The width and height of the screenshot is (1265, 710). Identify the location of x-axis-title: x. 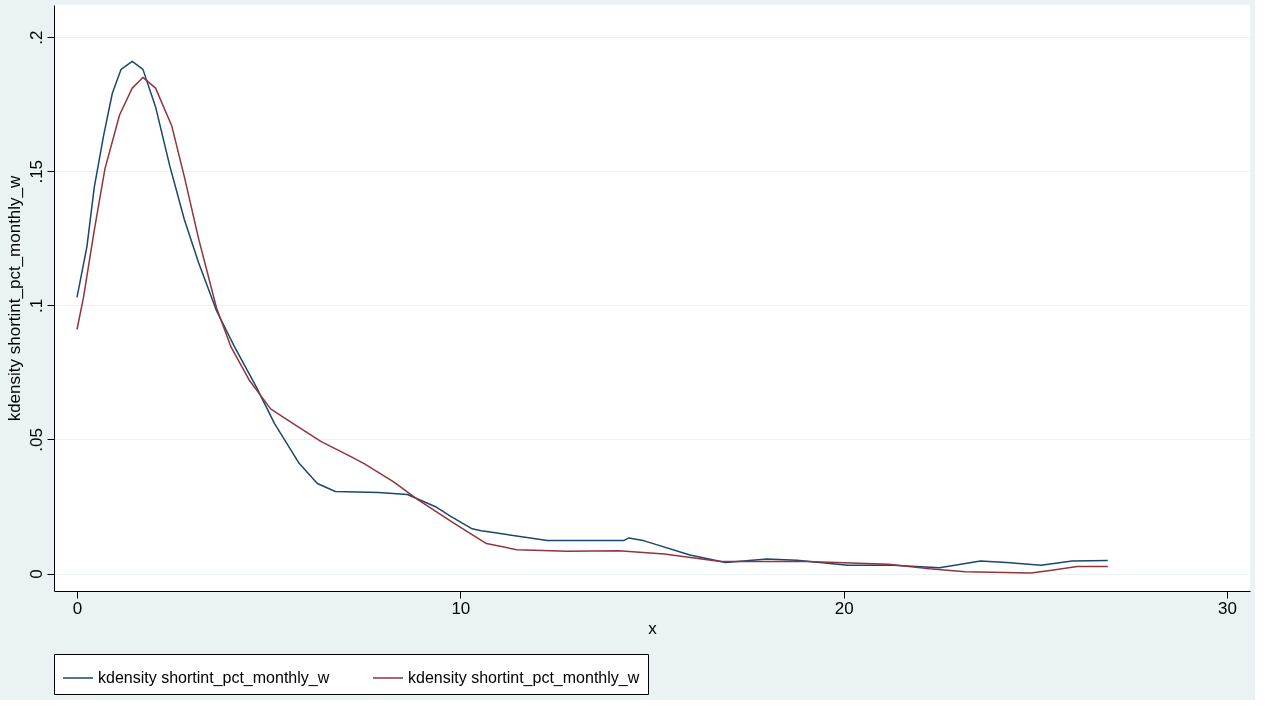
(653, 628).